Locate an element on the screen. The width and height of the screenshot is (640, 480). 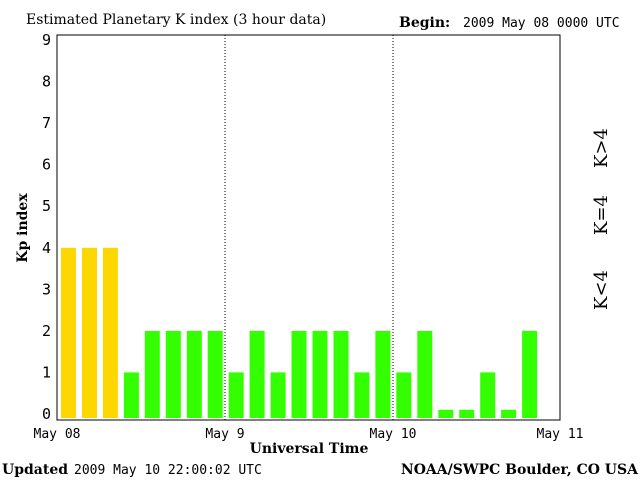
y-tick-label: 5 is located at coordinates (46, 206).